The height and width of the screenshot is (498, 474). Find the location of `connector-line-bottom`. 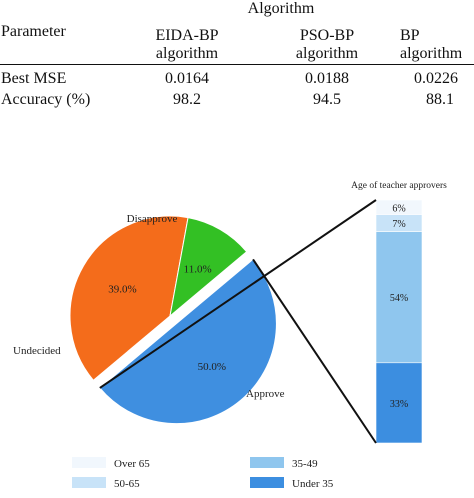

connector-line-bottom is located at coordinates (314, 351).